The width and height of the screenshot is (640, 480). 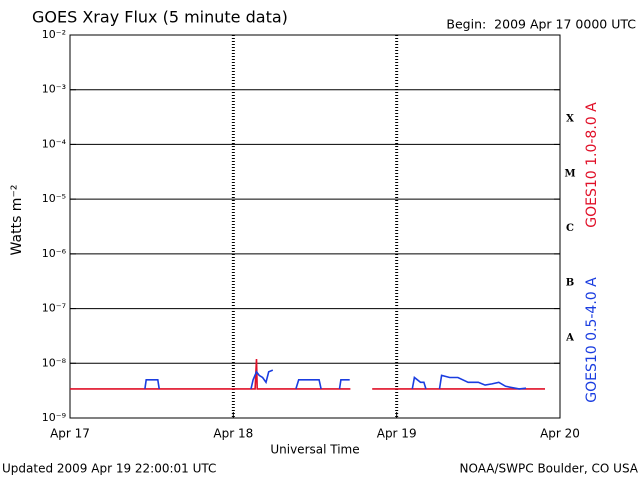 What do you see at coordinates (549, 469) in the screenshot?
I see `footer-right: NOAA/SWPC Boulder, CO USA` at bounding box center [549, 469].